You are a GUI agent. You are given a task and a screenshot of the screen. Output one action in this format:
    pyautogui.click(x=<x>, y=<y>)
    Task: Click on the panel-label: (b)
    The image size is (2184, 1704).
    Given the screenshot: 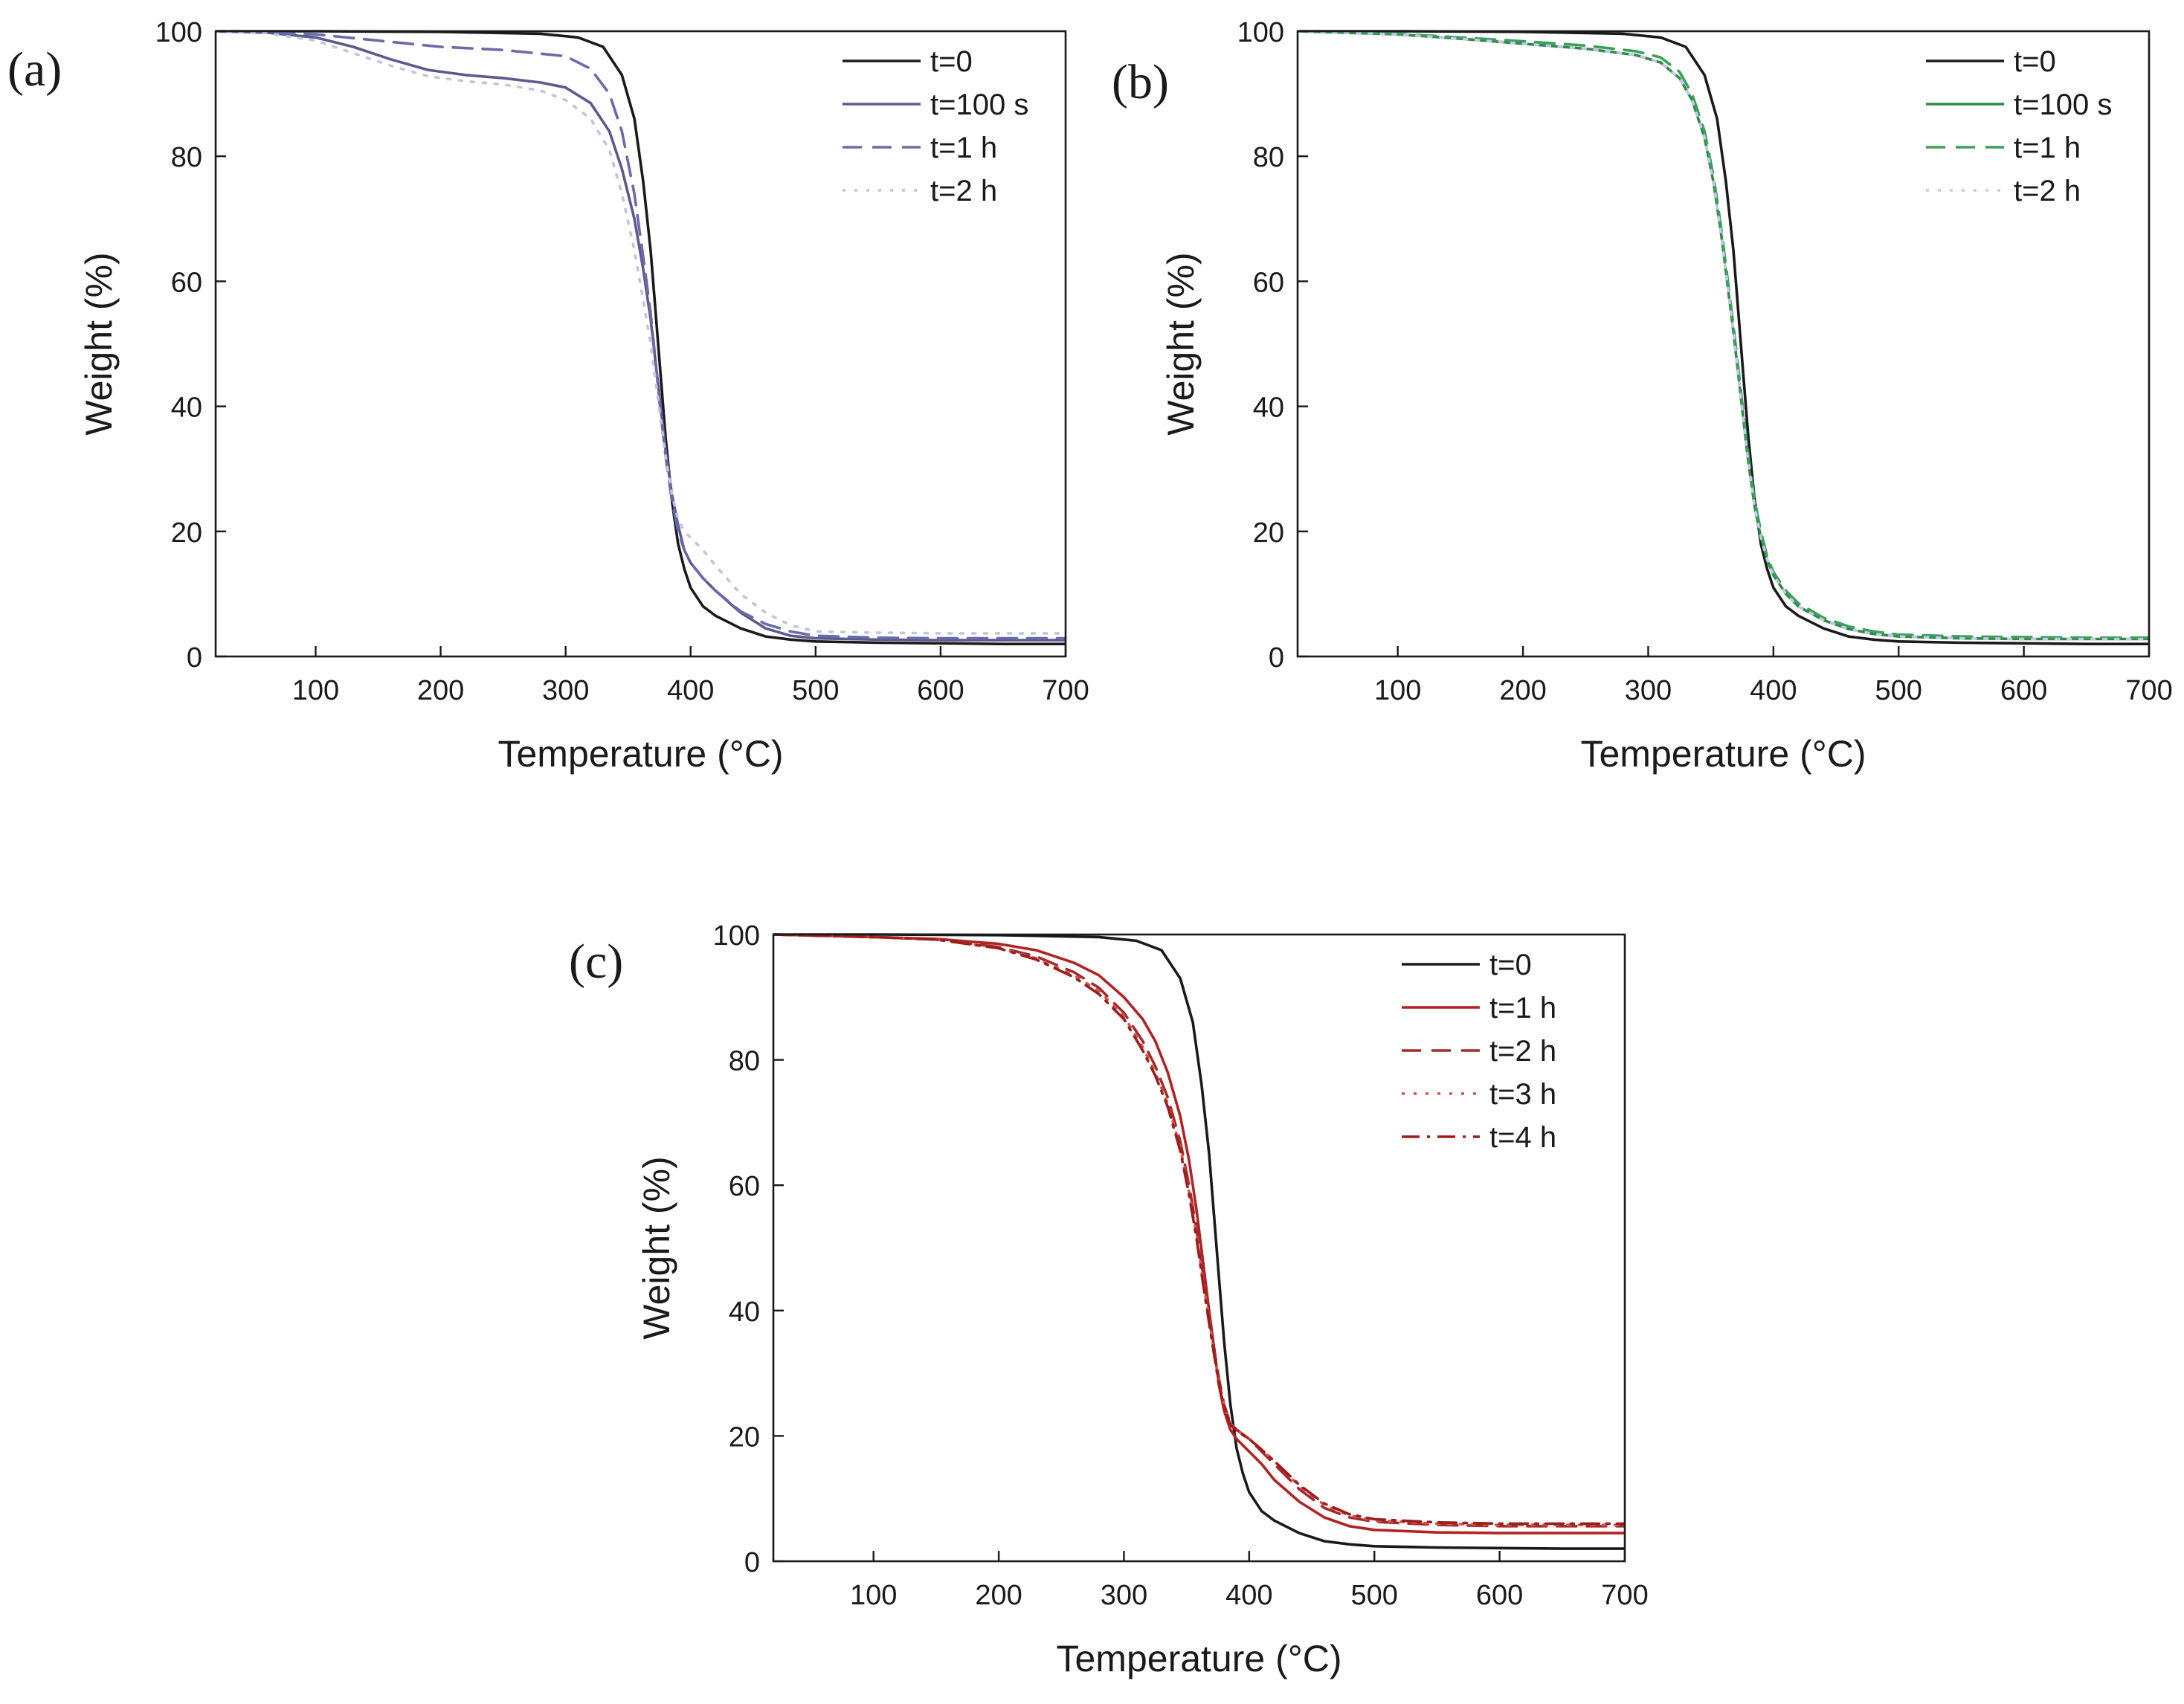 What is the action you would take?
    pyautogui.click(x=1141, y=82)
    